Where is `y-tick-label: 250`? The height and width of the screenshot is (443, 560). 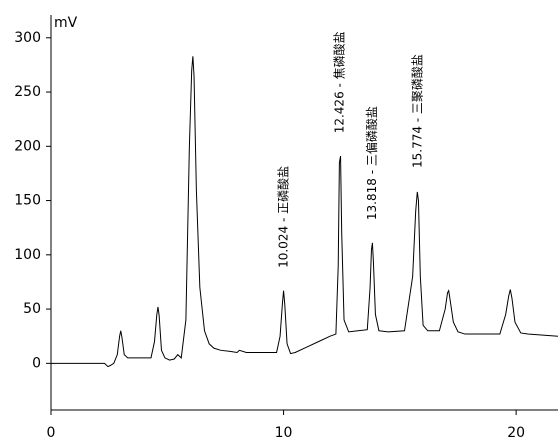 y-tick-label: 250 is located at coordinates (27, 92).